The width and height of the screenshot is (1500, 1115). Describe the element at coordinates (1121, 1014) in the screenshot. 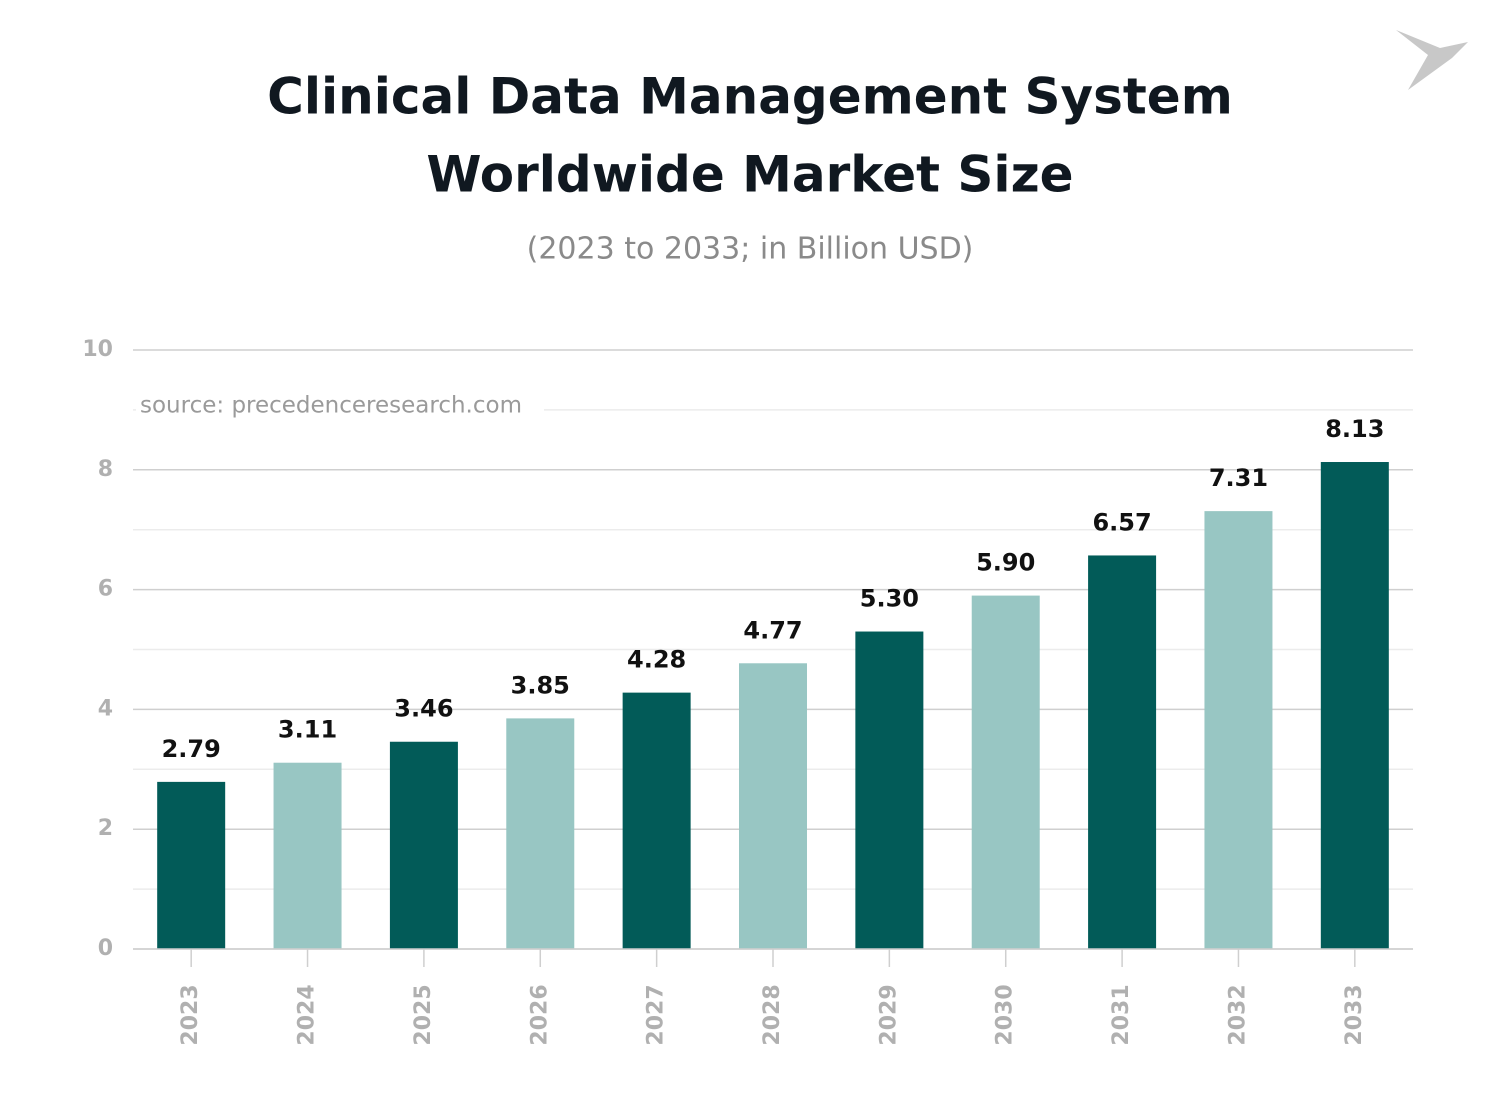

I see `x-tick-label: 2031` at that location.